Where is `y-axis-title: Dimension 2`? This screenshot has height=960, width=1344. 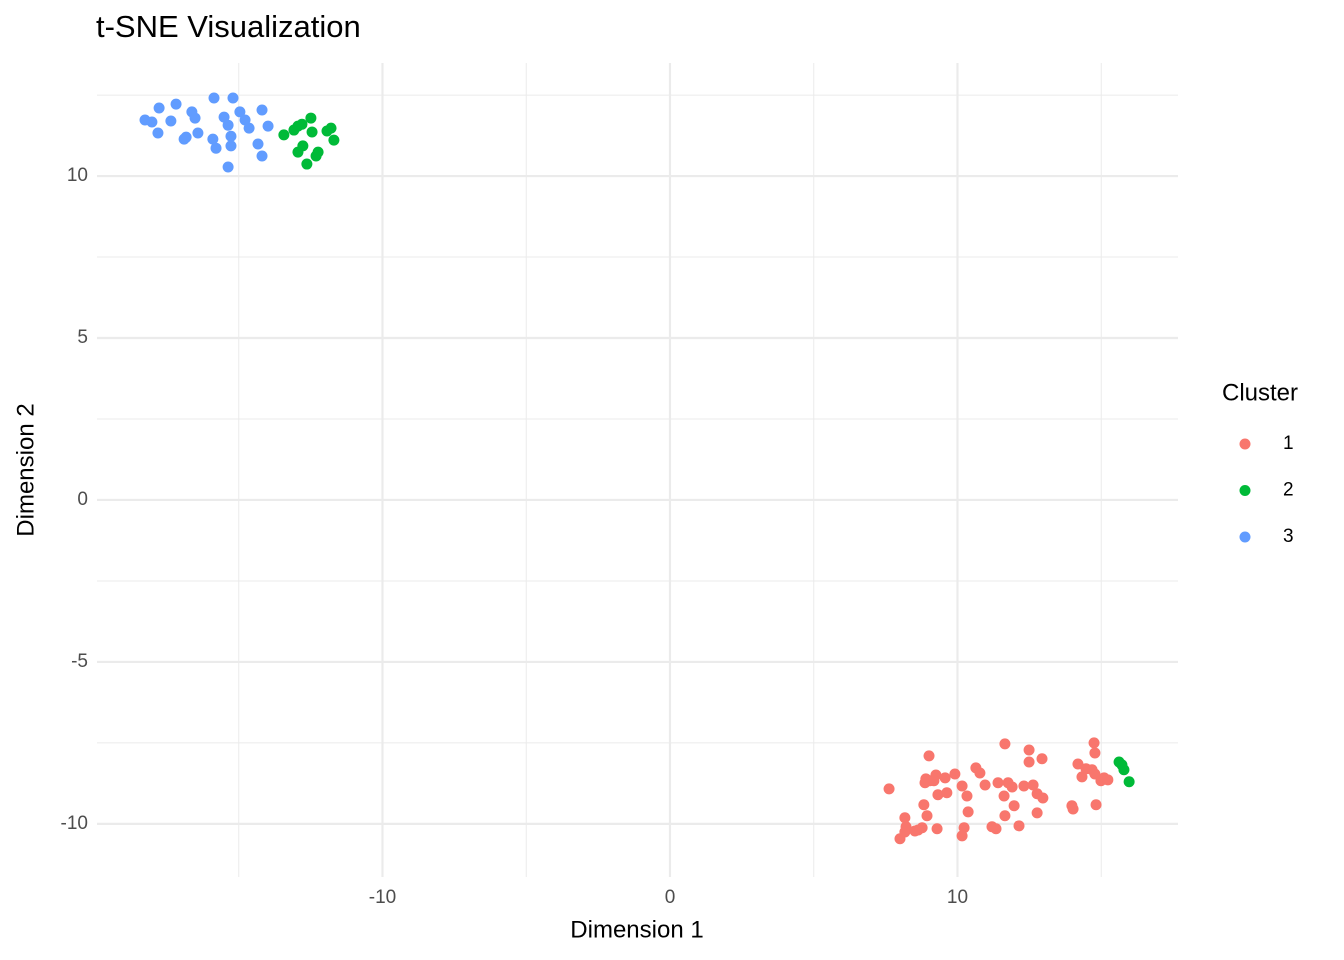
y-axis-title: Dimension 2 is located at coordinates (25, 469).